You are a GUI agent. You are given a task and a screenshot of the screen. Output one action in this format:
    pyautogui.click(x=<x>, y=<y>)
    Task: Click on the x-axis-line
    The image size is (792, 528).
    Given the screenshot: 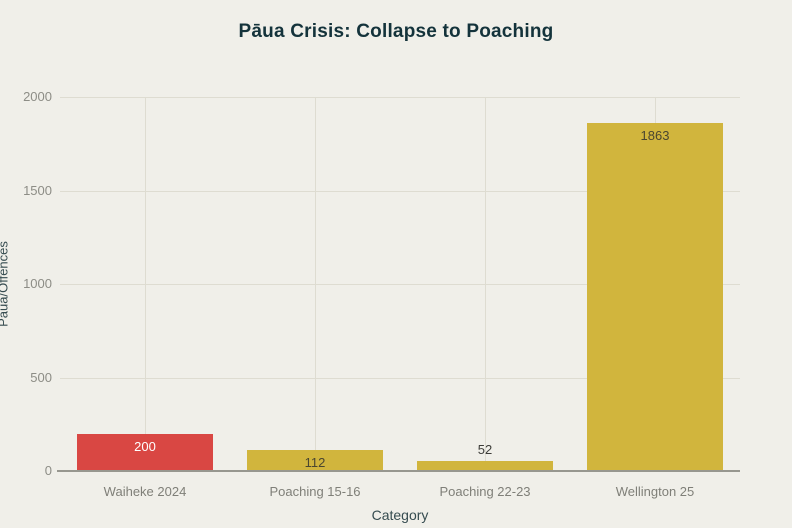 What is the action you would take?
    pyautogui.click(x=398, y=471)
    